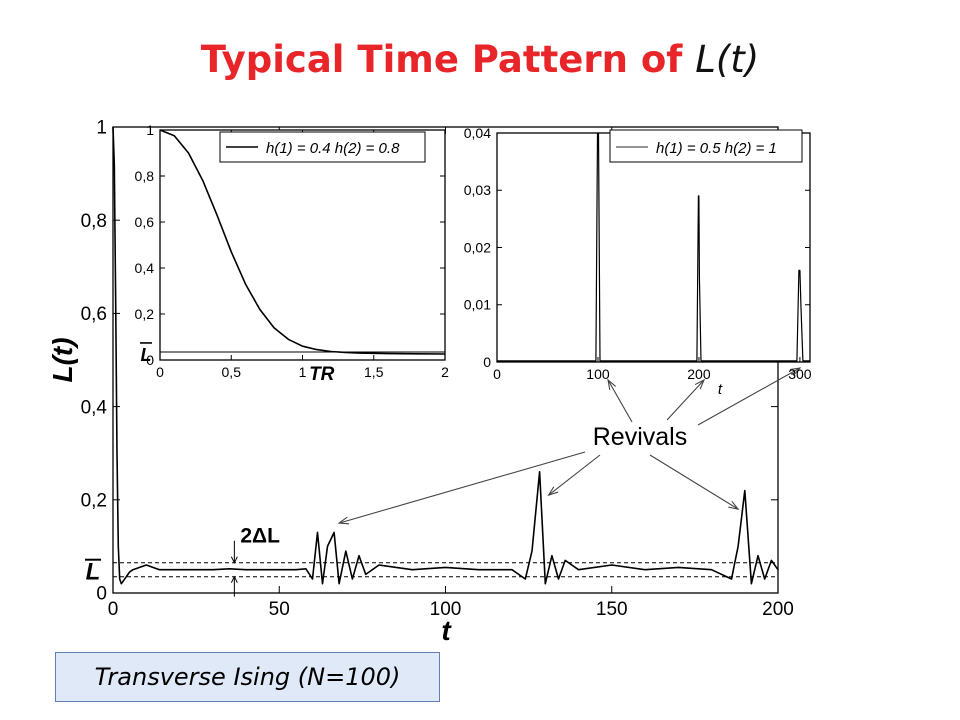  I want to click on inset1-series-line, so click(302, 242).